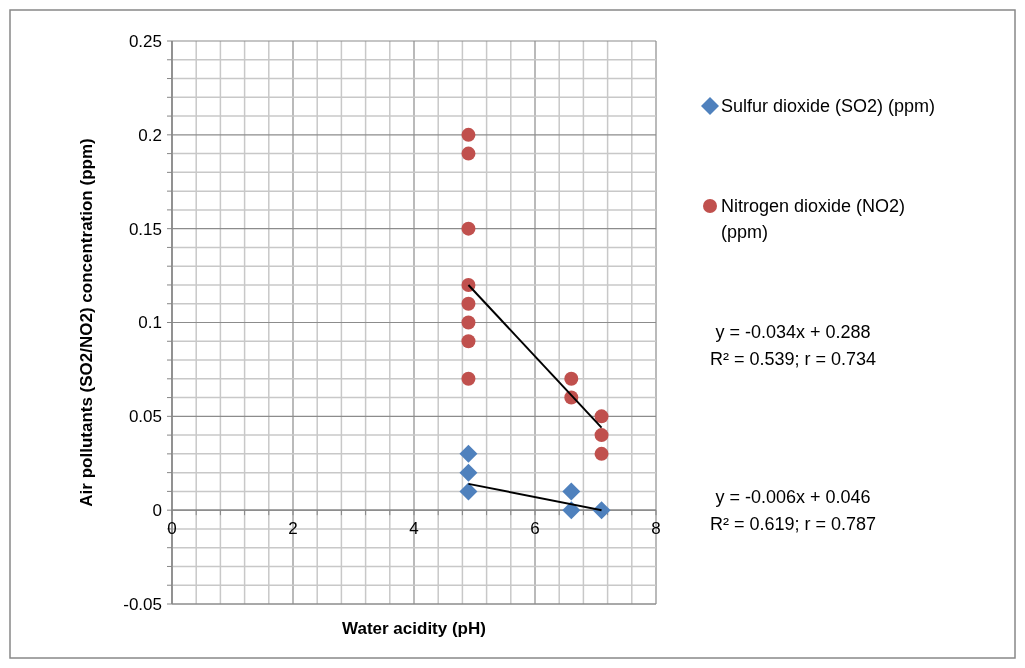 Image resolution: width=1025 pixels, height=668 pixels. I want to click on legend-label: Nitrogen dioxide (NO2) (ppm), so click(813, 219).